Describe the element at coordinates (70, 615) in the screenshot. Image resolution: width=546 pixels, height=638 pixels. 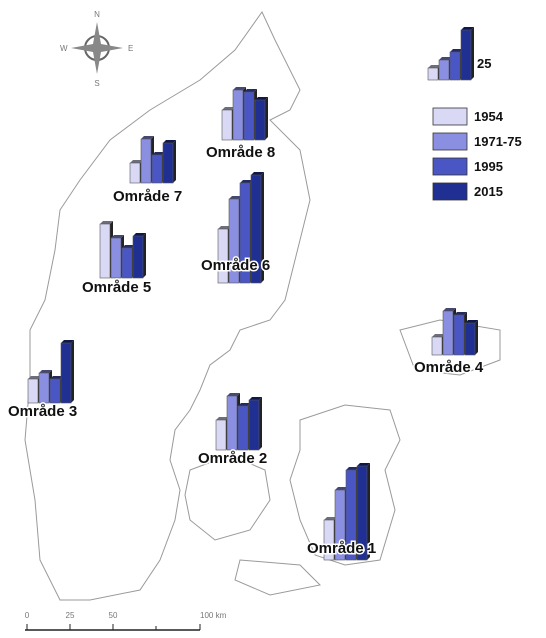
I see `scale-label: 25` at that location.